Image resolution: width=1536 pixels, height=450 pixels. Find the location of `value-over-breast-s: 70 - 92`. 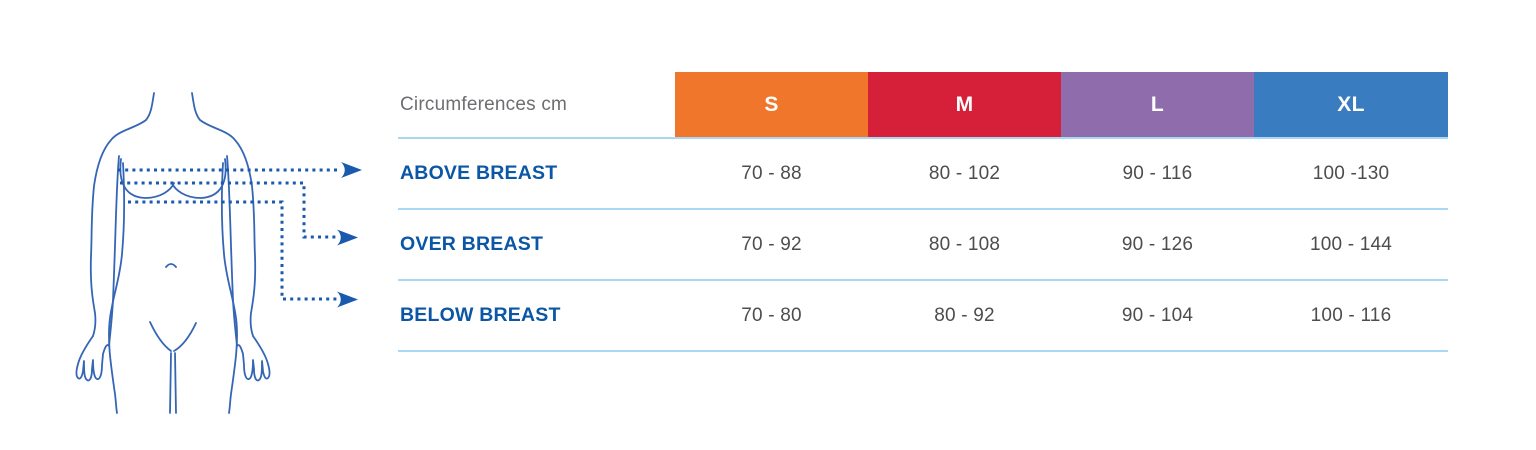

value-over-breast-s: 70 - 92 is located at coordinates (771, 244).